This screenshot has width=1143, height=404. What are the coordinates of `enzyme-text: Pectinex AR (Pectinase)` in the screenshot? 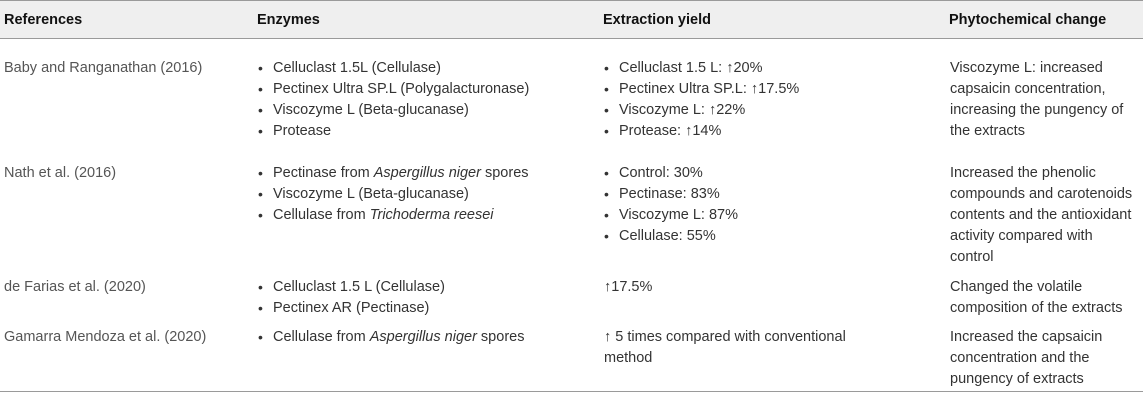 It's located at (351, 308).